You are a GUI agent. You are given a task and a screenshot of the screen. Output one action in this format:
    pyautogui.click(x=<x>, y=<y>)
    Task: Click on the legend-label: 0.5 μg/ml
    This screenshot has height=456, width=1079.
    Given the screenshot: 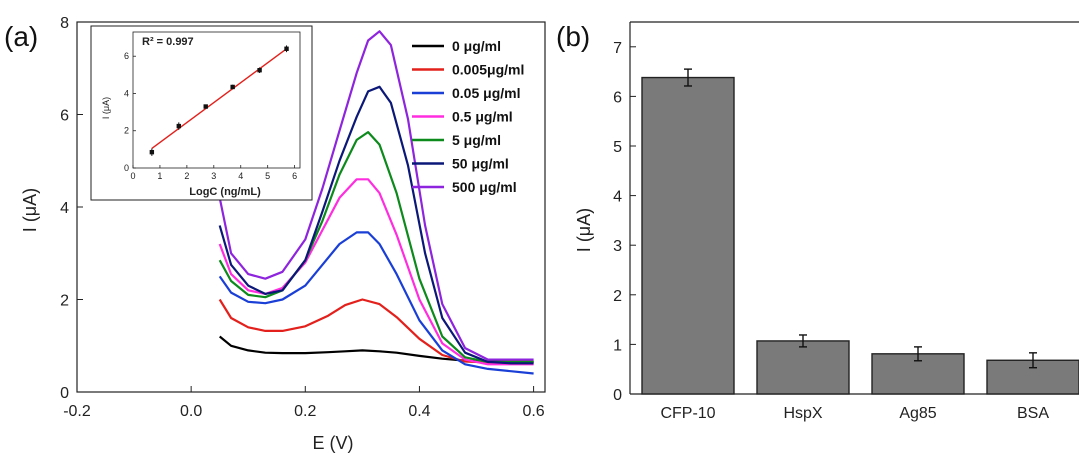 What is the action you would take?
    pyautogui.click(x=482, y=117)
    